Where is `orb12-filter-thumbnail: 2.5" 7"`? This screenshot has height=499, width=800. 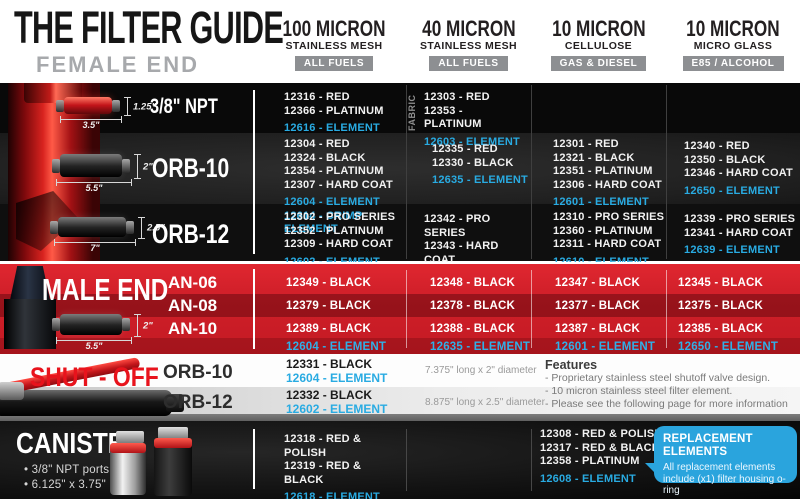
orb12-filter-thumbnail: 2.5" 7" is located at coordinates (110, 231).